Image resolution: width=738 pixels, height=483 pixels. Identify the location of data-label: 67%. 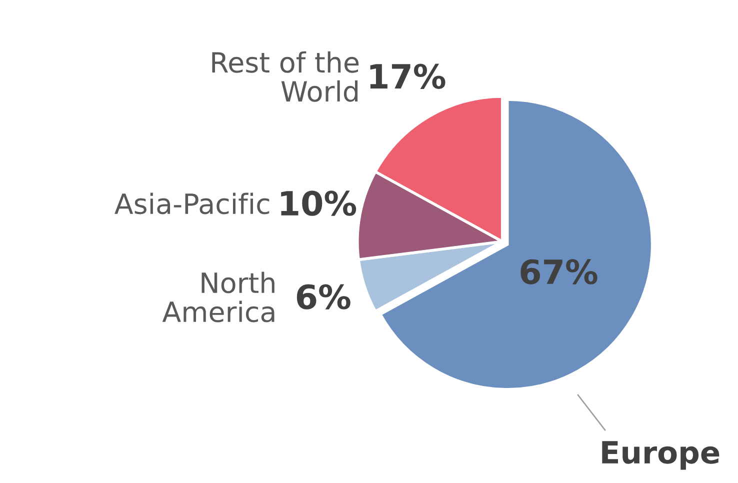
(559, 271).